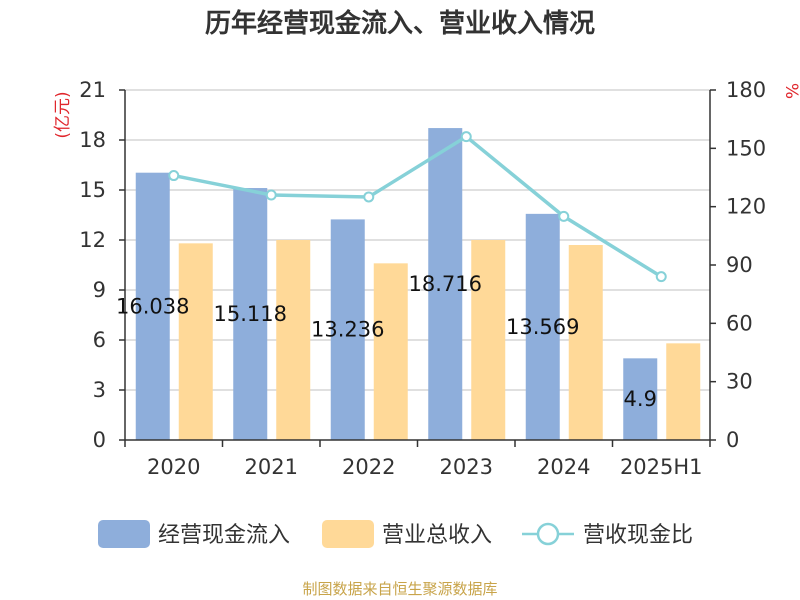 The height and width of the screenshot is (600, 800). I want to click on legend-label-cash-inflow: 经营现金流入, so click(224, 535).